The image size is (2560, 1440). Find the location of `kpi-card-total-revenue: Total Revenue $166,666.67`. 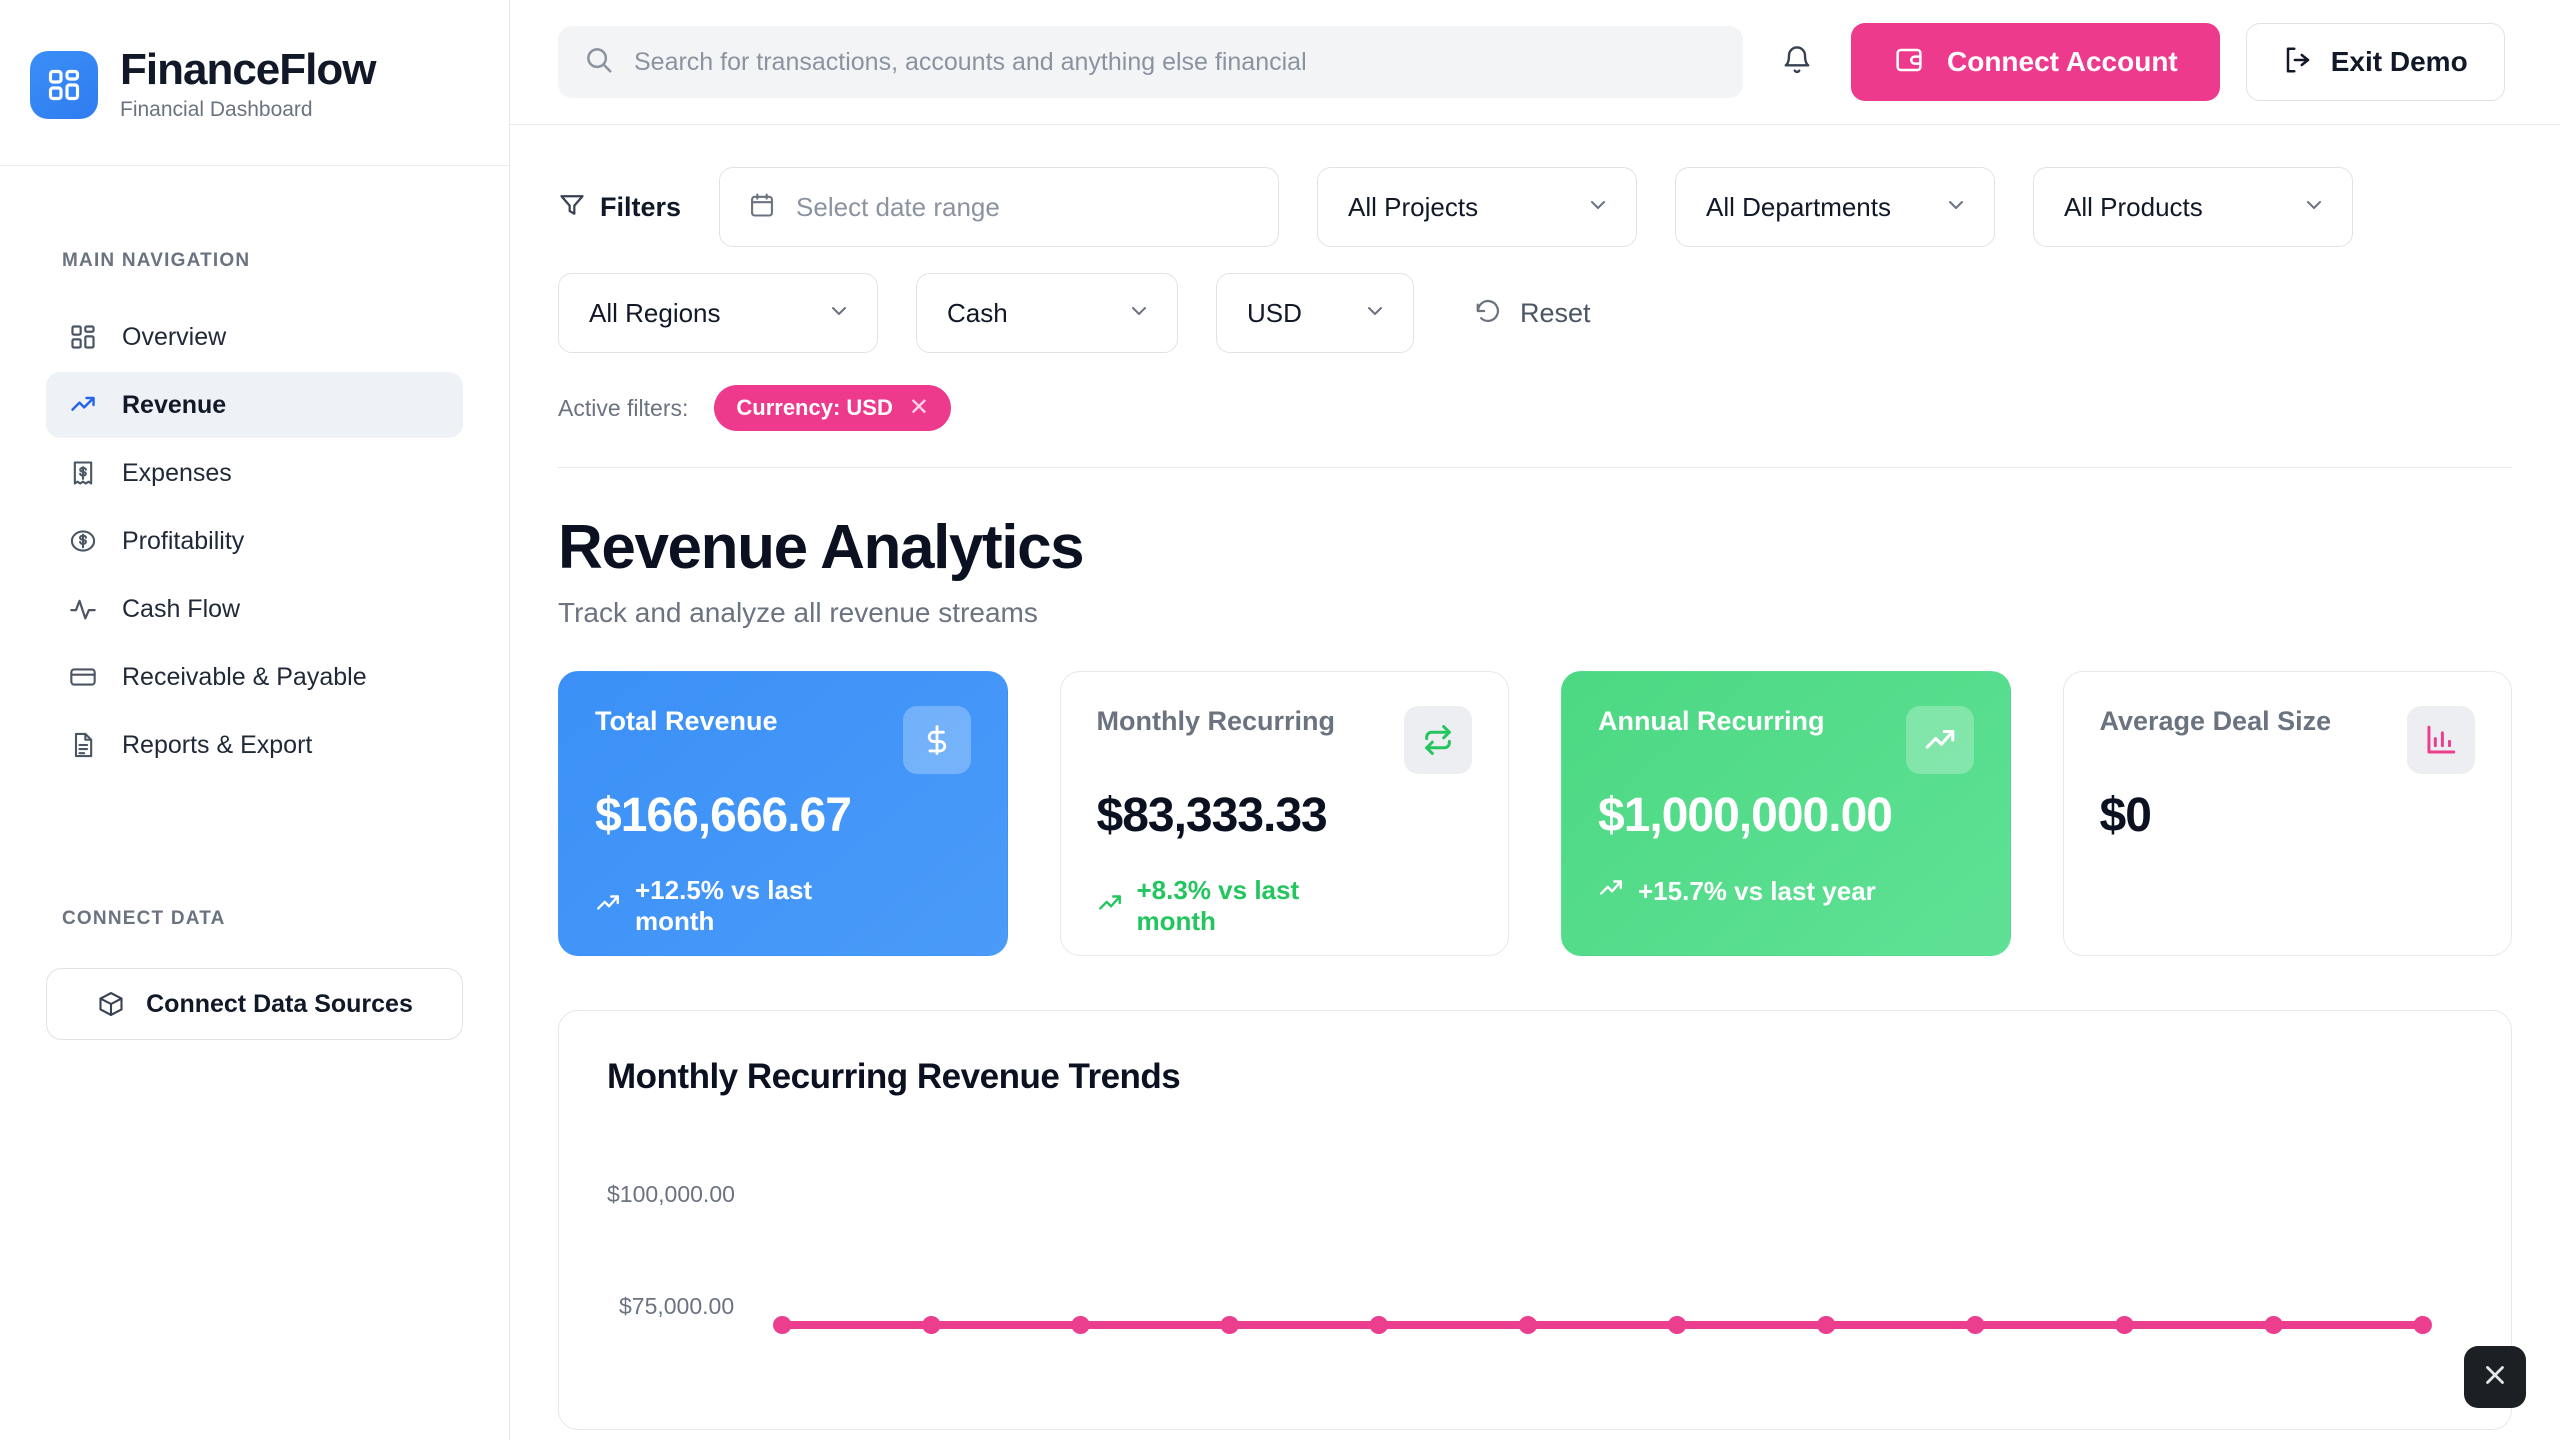

kpi-card-total-revenue: Total Revenue $166,666.67 is located at coordinates (783, 813).